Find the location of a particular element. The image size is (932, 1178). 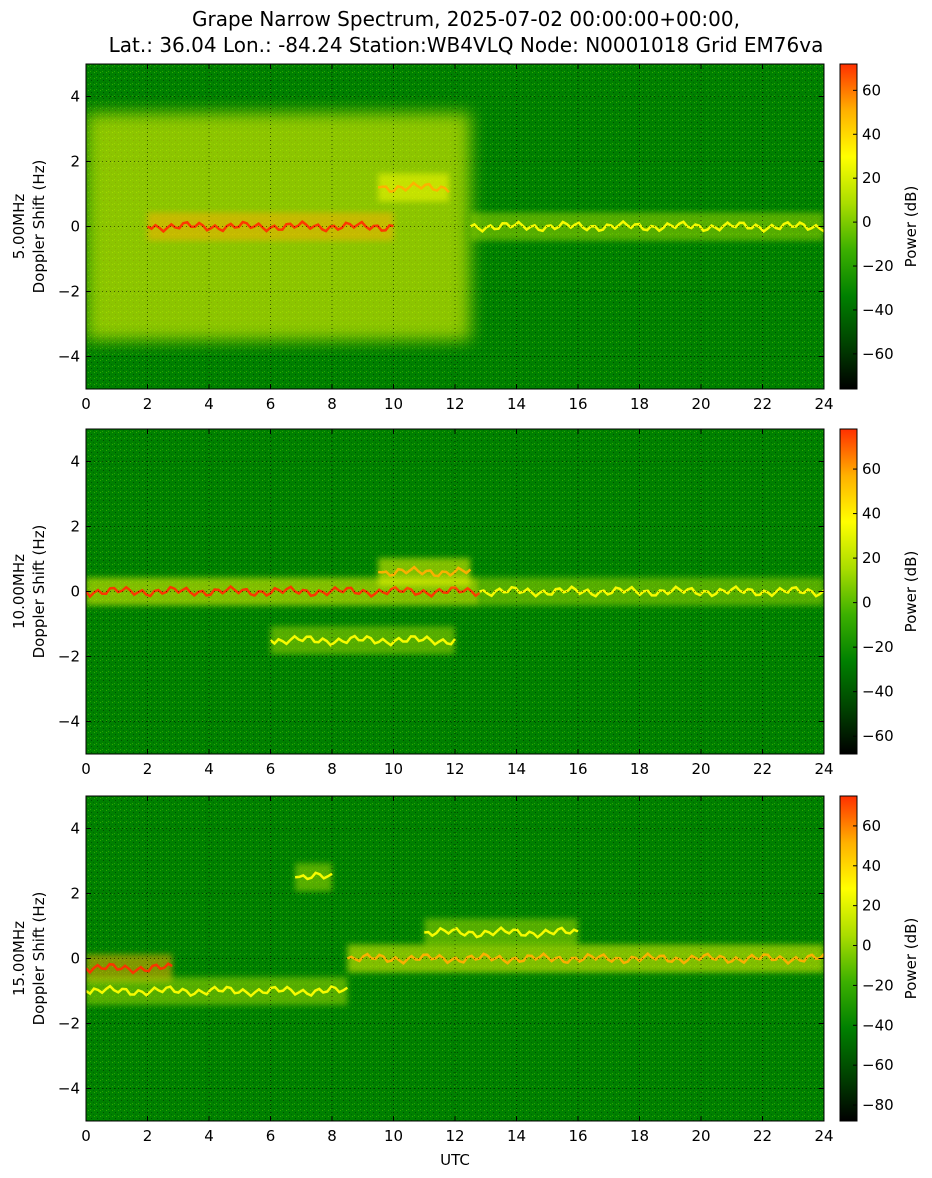

x-tick-label: 20 is located at coordinates (700, 1136).